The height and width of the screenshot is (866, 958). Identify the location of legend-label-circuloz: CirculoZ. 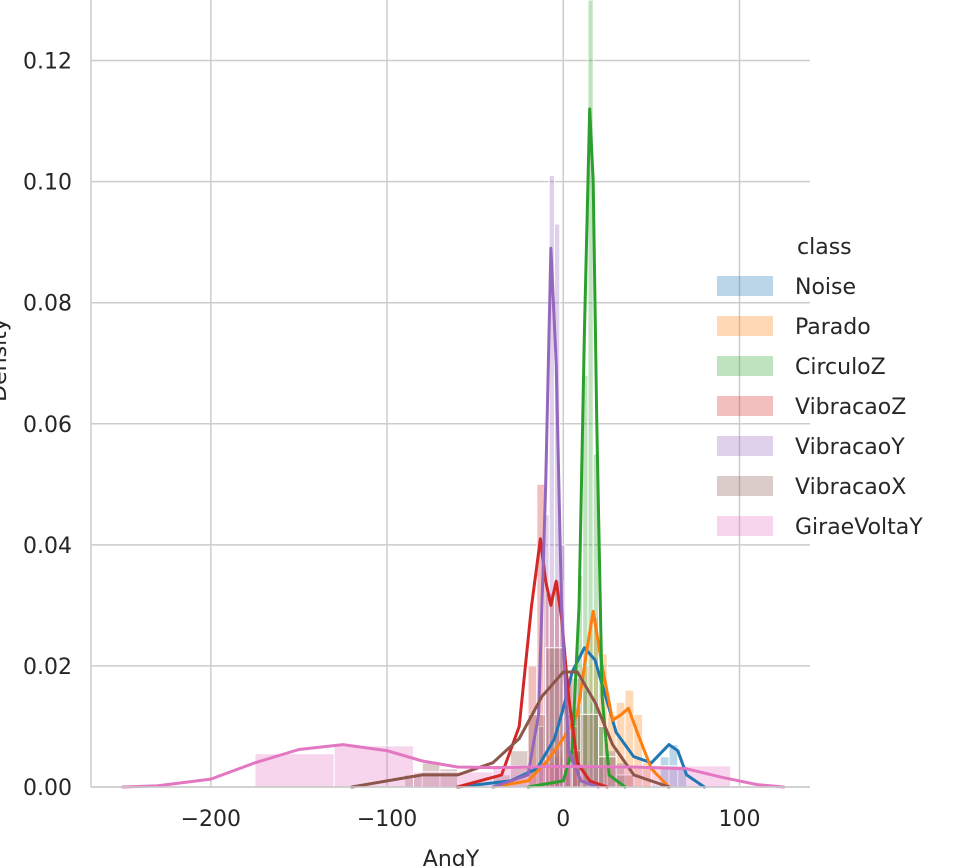
(840, 367).